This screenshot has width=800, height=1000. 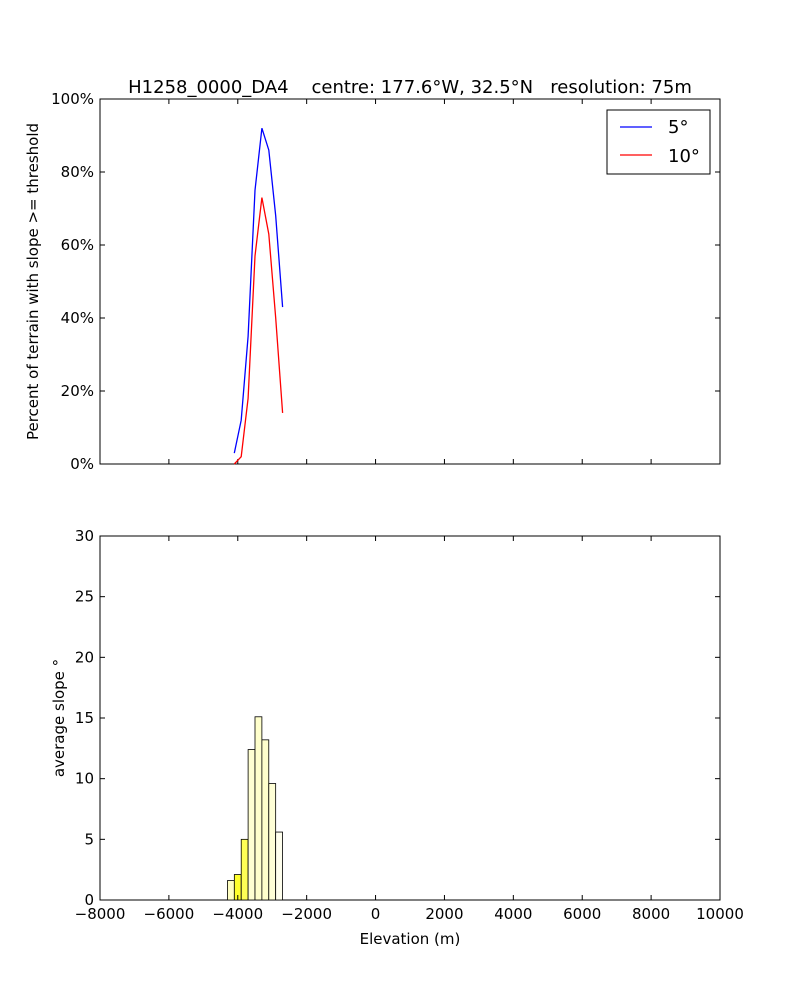 What do you see at coordinates (89, 900) in the screenshot?
I see `bottom-ytick-label: 0` at bounding box center [89, 900].